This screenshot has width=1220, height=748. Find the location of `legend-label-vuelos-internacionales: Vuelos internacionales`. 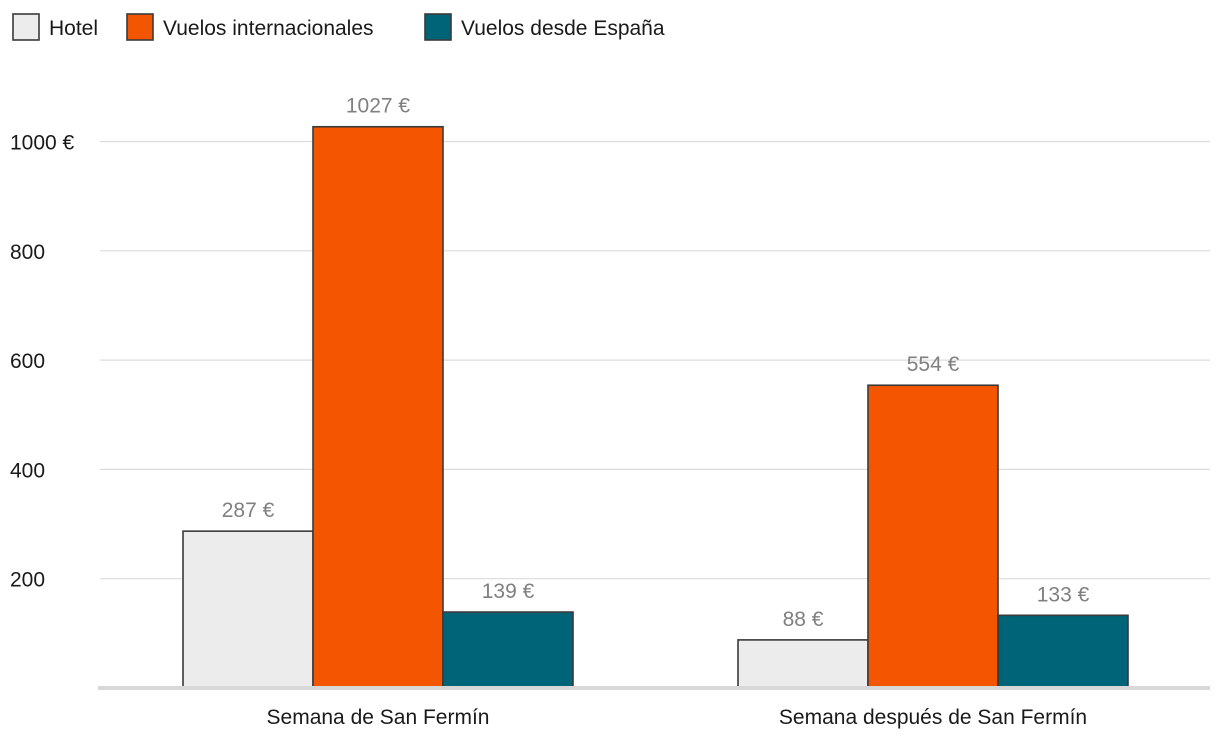

legend-label-vuelos-internacionales: Vuelos internacionales is located at coordinates (268, 28).